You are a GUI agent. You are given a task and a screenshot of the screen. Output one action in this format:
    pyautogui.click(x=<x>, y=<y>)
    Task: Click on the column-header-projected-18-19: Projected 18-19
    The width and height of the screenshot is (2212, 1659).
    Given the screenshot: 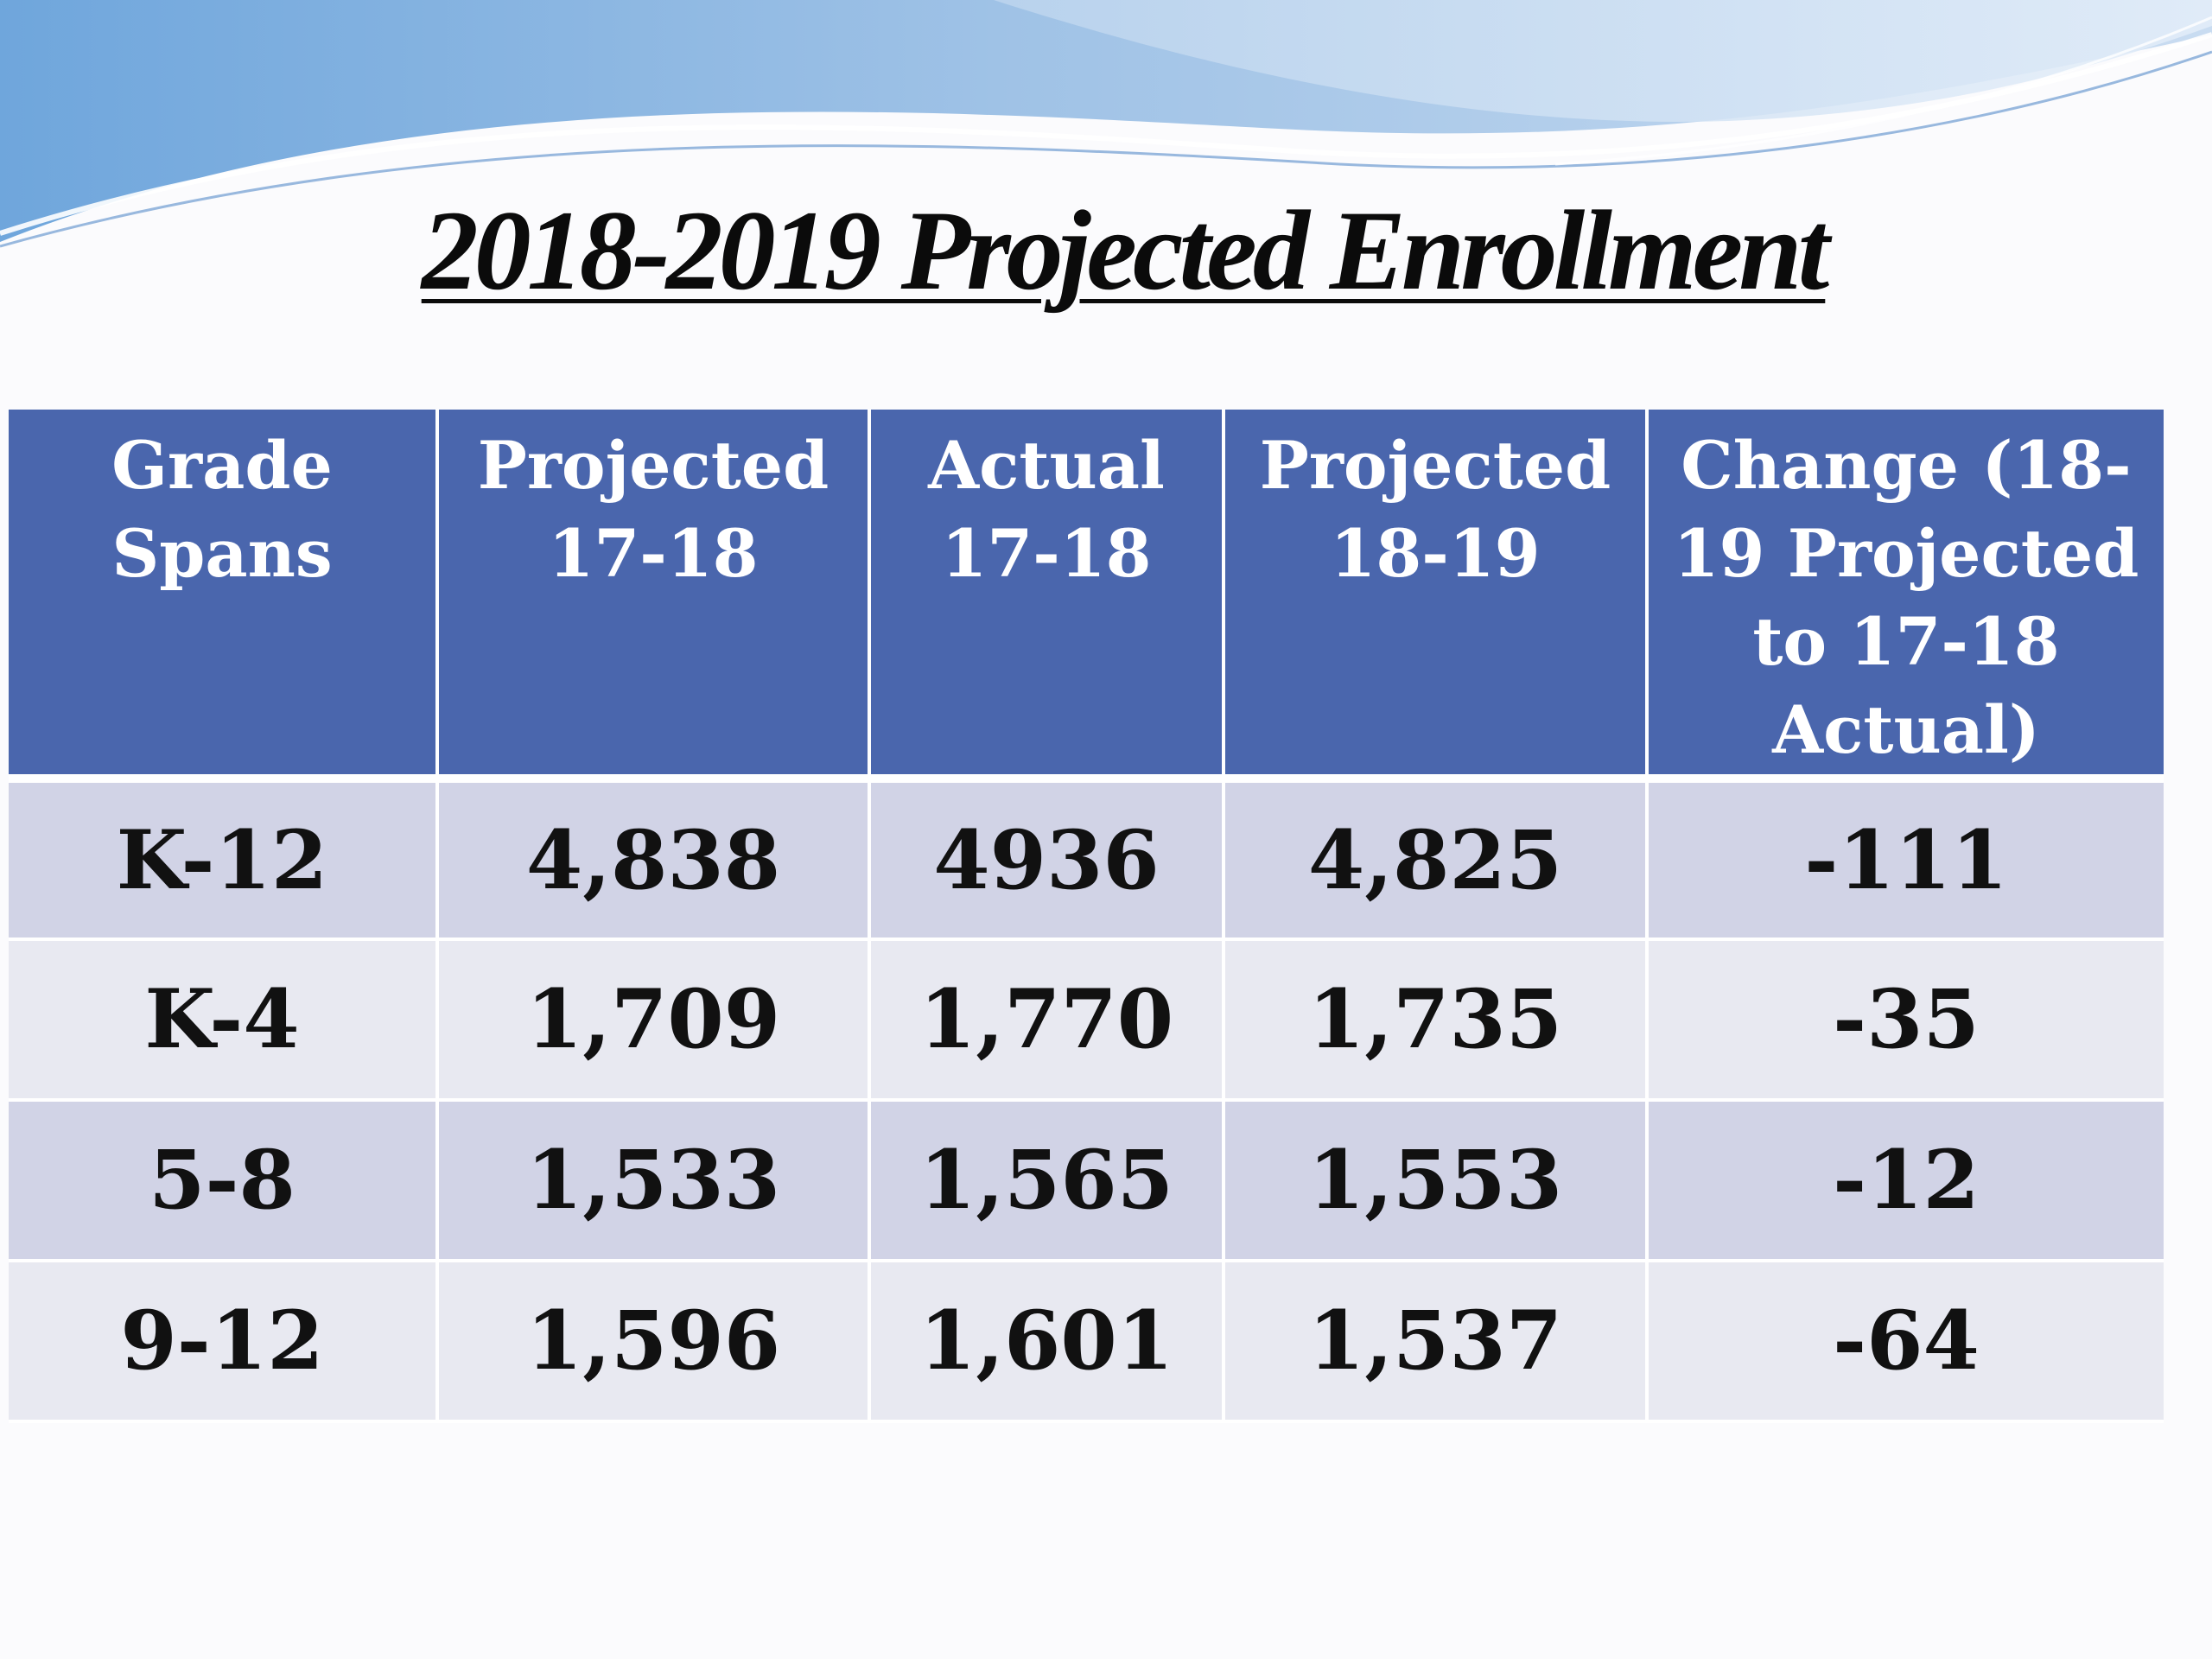 What is the action you would take?
    pyautogui.click(x=1436, y=596)
    